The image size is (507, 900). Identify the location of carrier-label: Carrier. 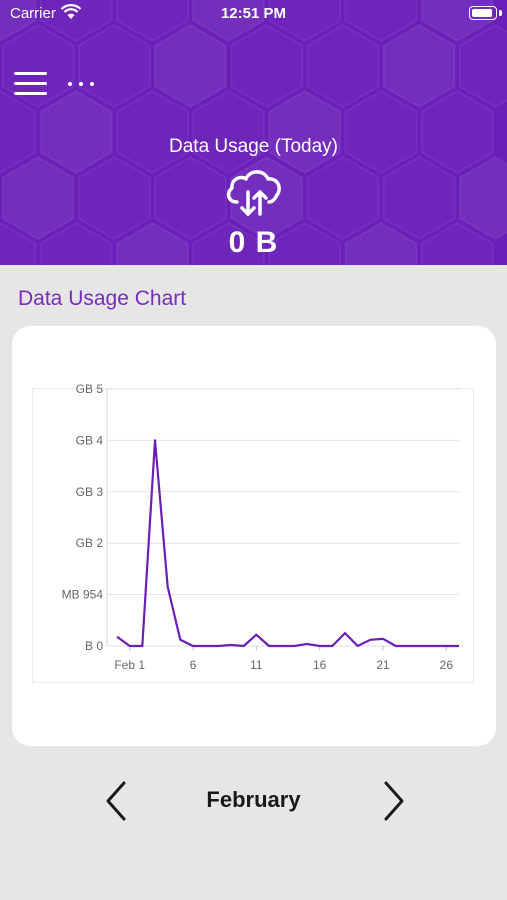
(33, 13).